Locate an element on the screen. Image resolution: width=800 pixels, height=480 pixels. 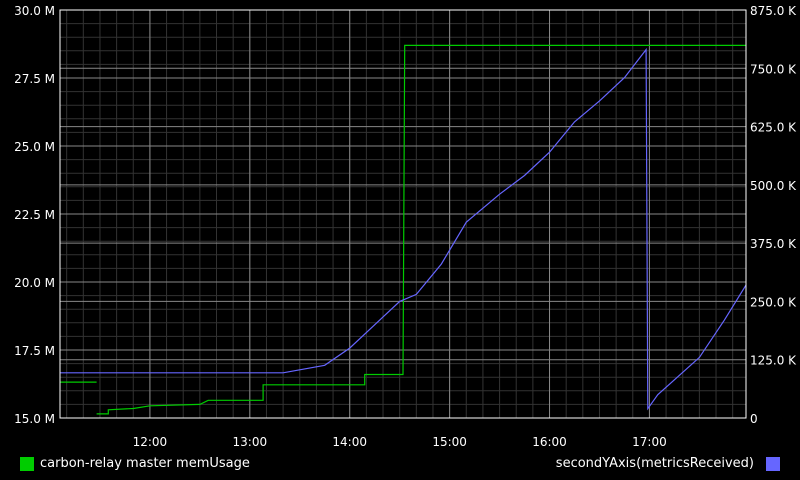
legend-item-metricsreceived: secondYAxis(metricsReceived) is located at coordinates (668, 463).